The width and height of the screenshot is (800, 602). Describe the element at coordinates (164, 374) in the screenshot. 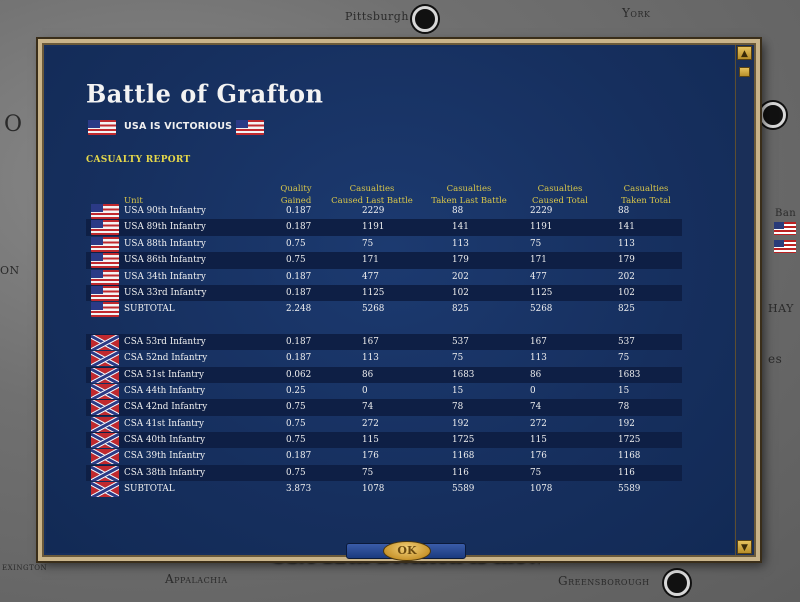

I see `unit-name: CSA 51st Infantry` at that location.